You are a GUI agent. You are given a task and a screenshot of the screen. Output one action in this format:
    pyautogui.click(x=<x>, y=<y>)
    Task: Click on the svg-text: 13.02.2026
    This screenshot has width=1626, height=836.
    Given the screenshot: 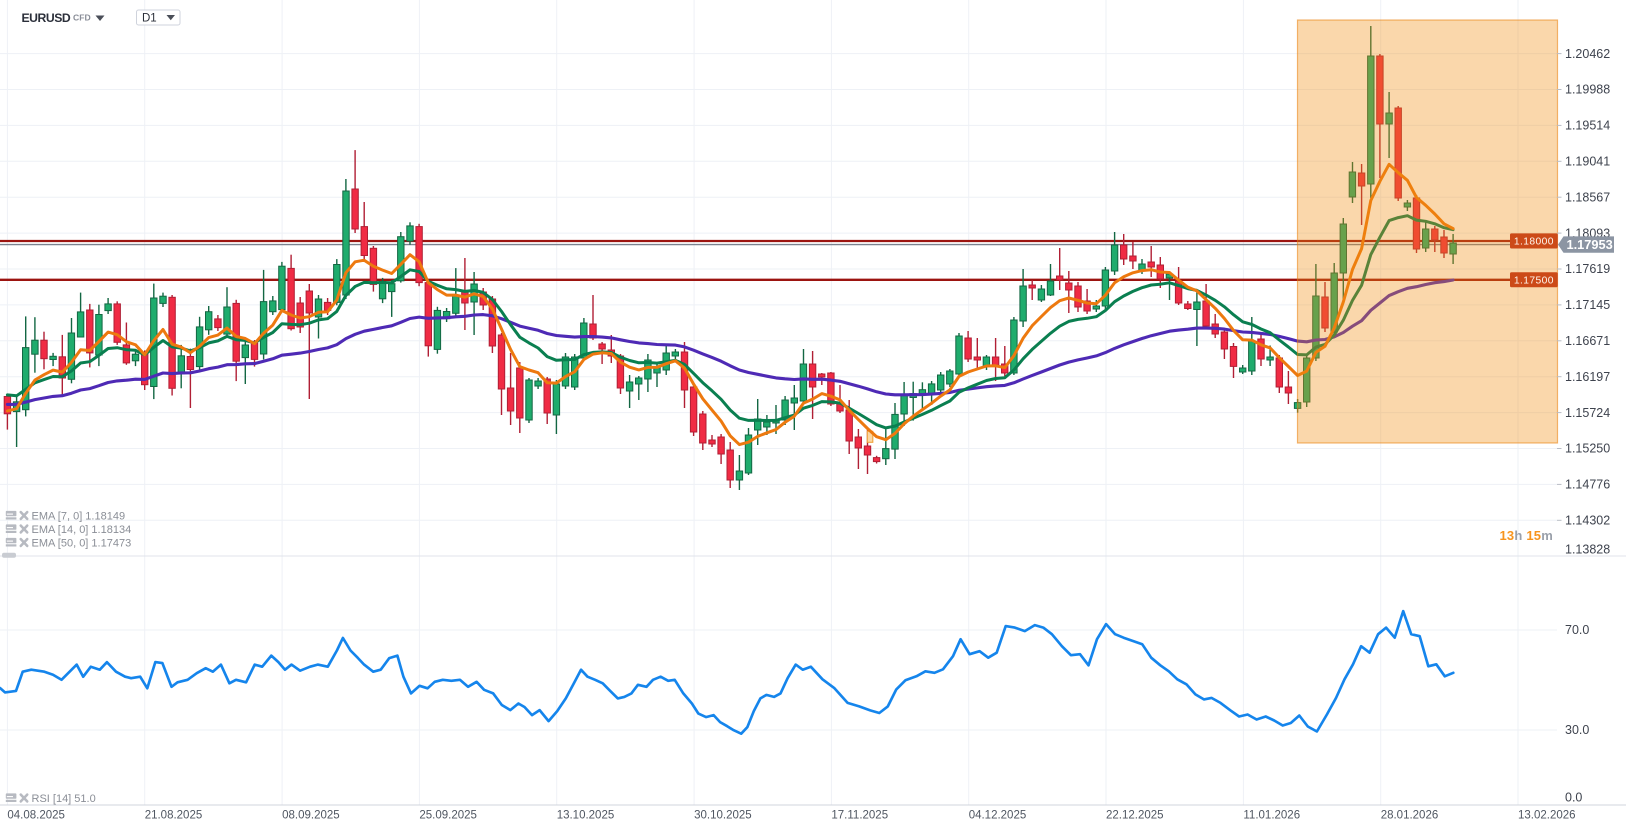 What is the action you would take?
    pyautogui.click(x=1547, y=816)
    